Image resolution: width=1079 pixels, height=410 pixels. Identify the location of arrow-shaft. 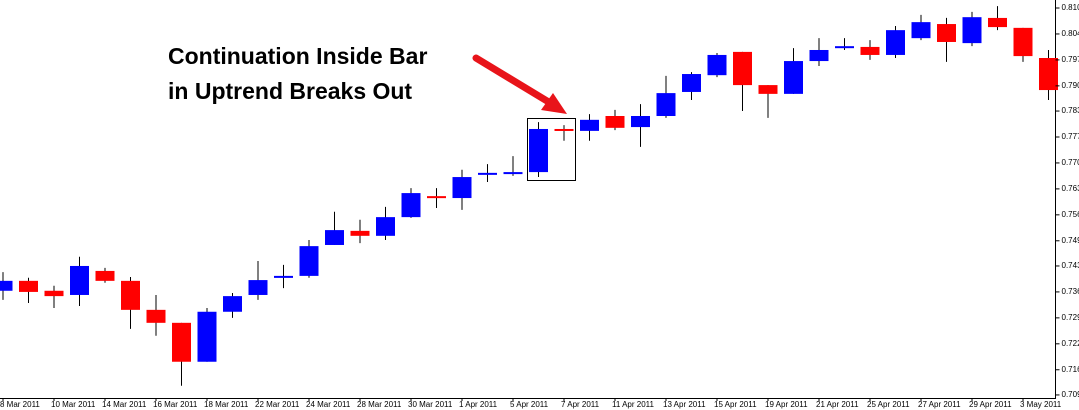
(514, 81).